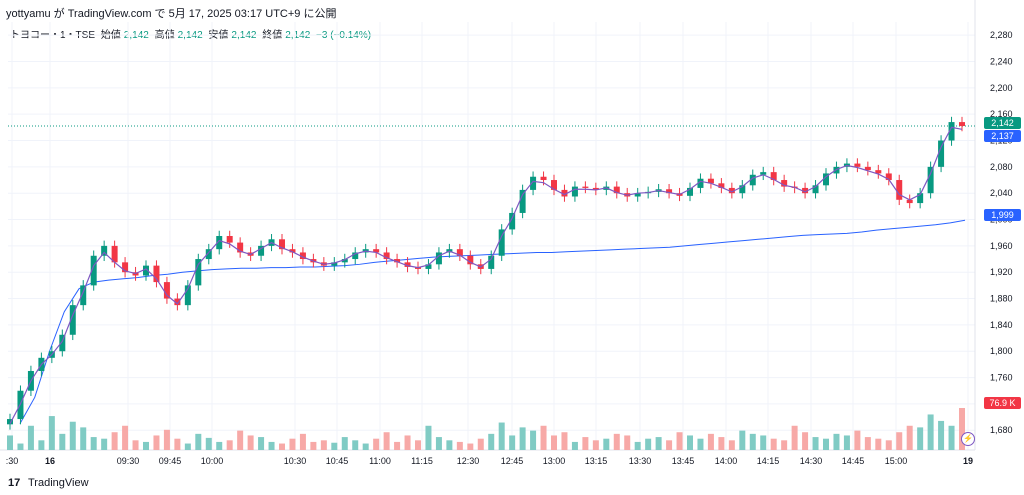  What do you see at coordinates (726, 461) in the screenshot?
I see `x-tick-label: 14:00` at bounding box center [726, 461].